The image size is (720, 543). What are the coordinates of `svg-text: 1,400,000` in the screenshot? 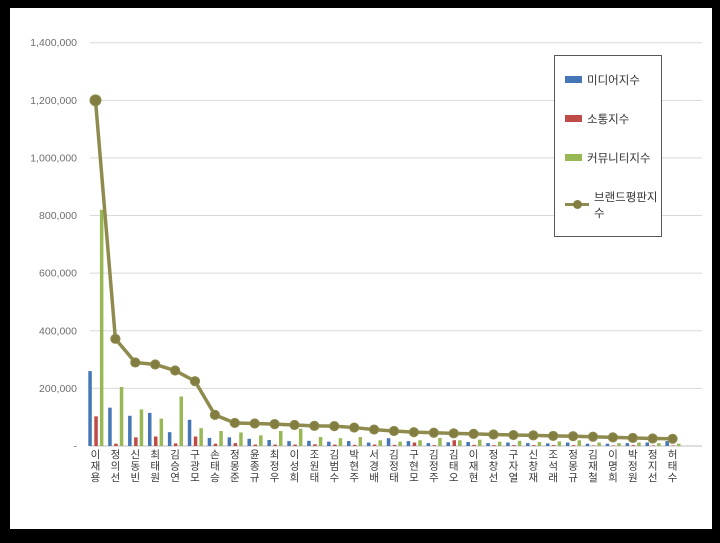 It's located at (53, 43).